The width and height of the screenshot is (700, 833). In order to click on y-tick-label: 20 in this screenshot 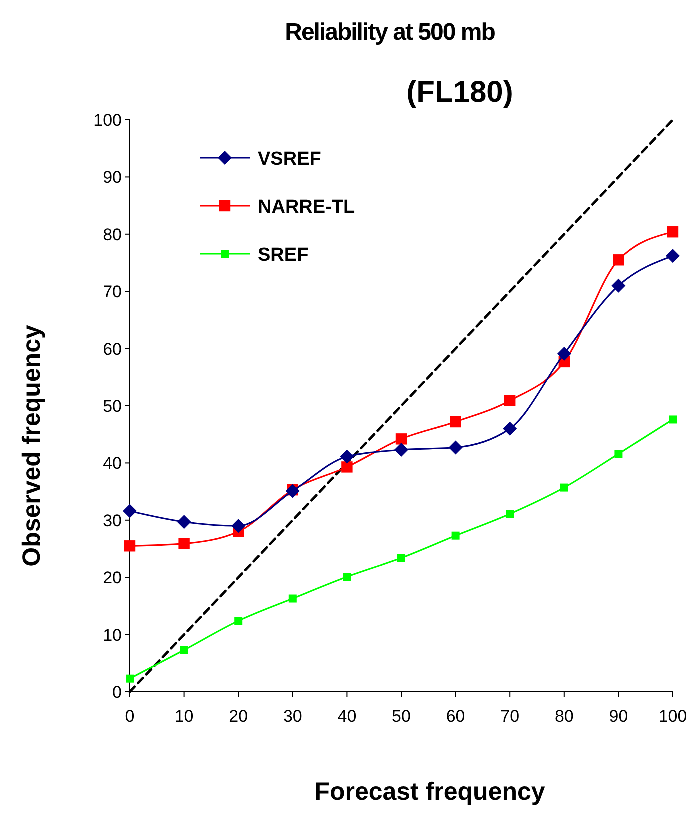, I will do `click(112, 578)`.